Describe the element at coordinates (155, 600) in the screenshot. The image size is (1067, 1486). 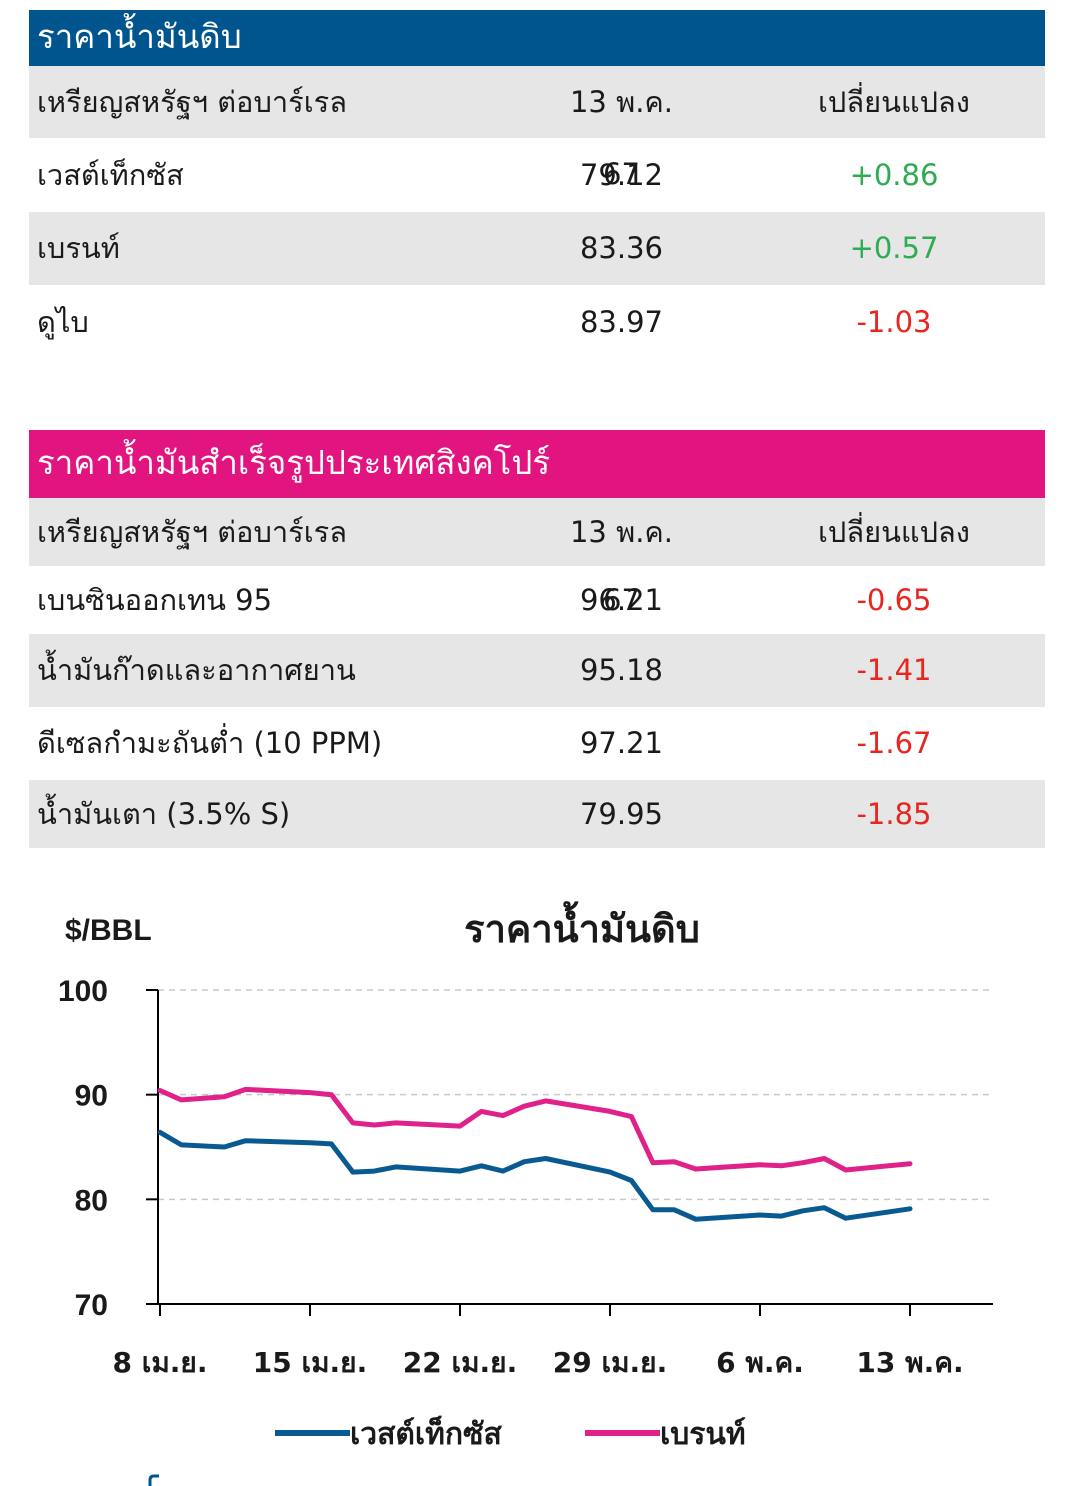
I see `row-name: เบนซินออกเทน 95` at that location.